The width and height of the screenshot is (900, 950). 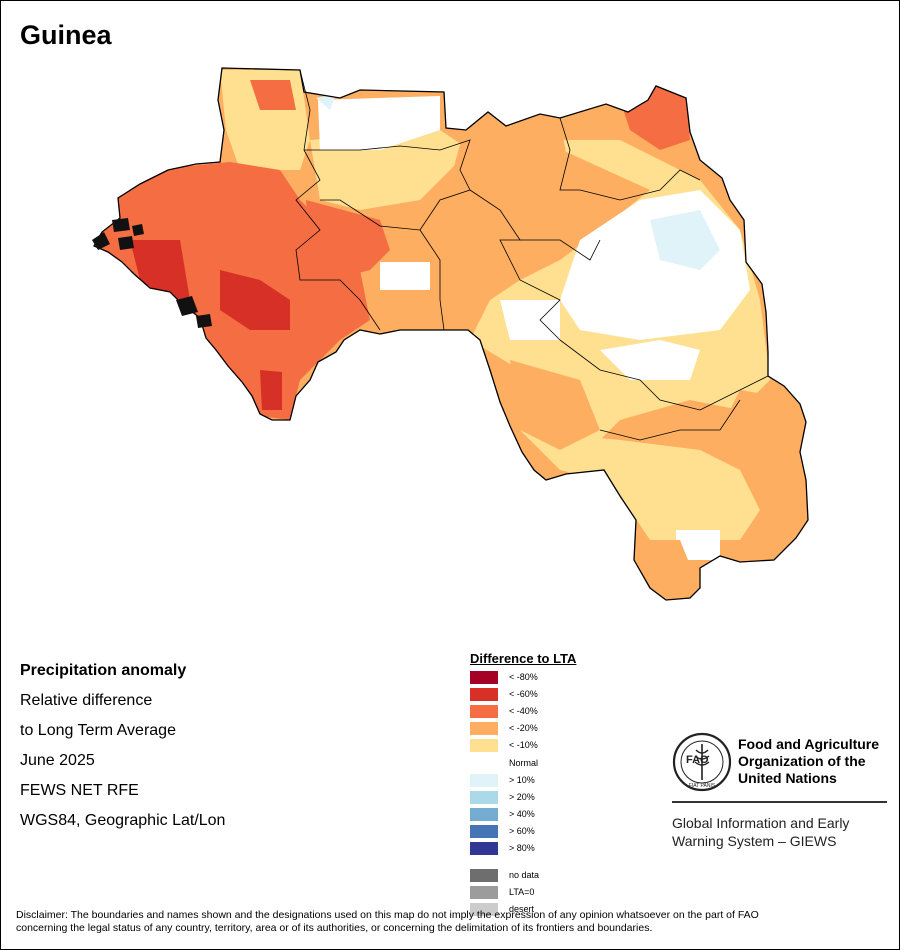 I want to click on fao-emblem-icon: FAO FIAT PANIS, so click(x=702, y=762).